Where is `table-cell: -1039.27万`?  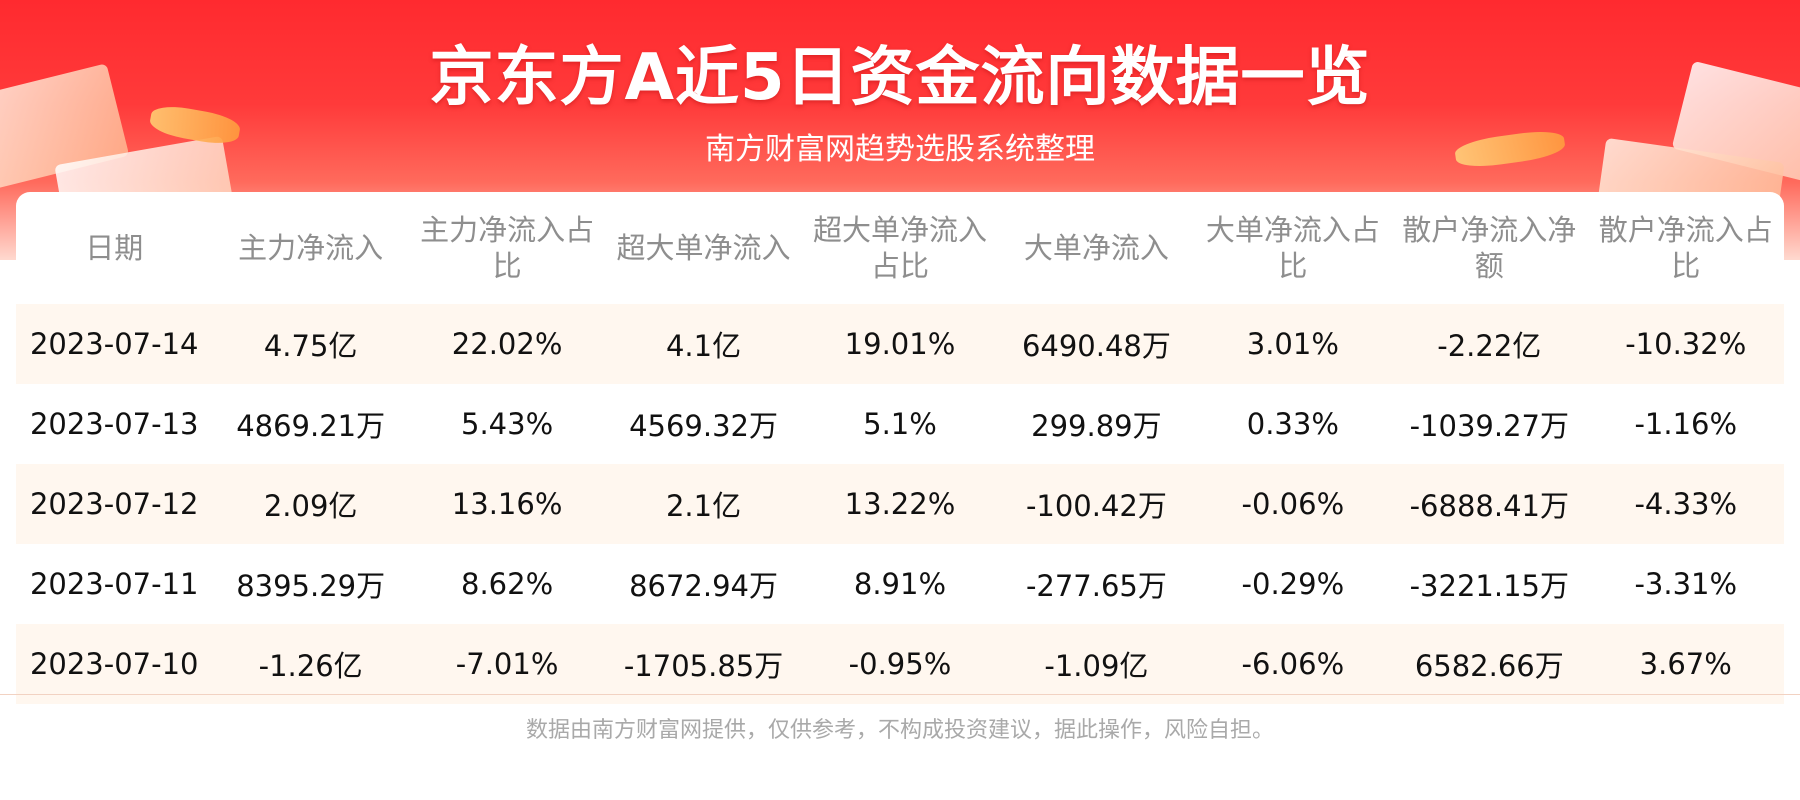 table-cell: -1039.27万 is located at coordinates (1489, 424).